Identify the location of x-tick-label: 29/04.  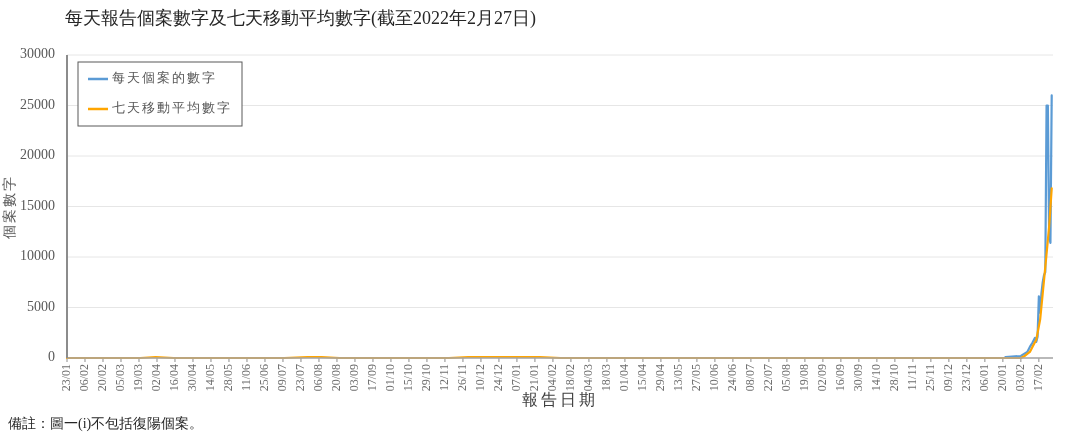
(659, 378).